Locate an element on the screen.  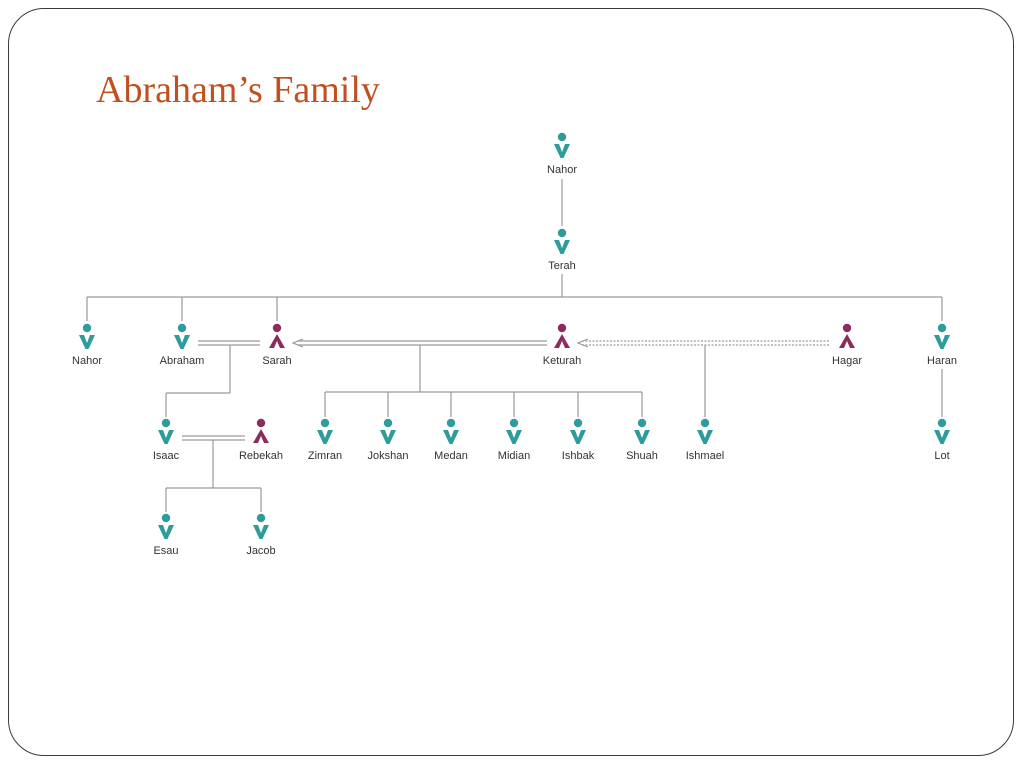
person-name: Abraham is located at coordinates (182, 361).